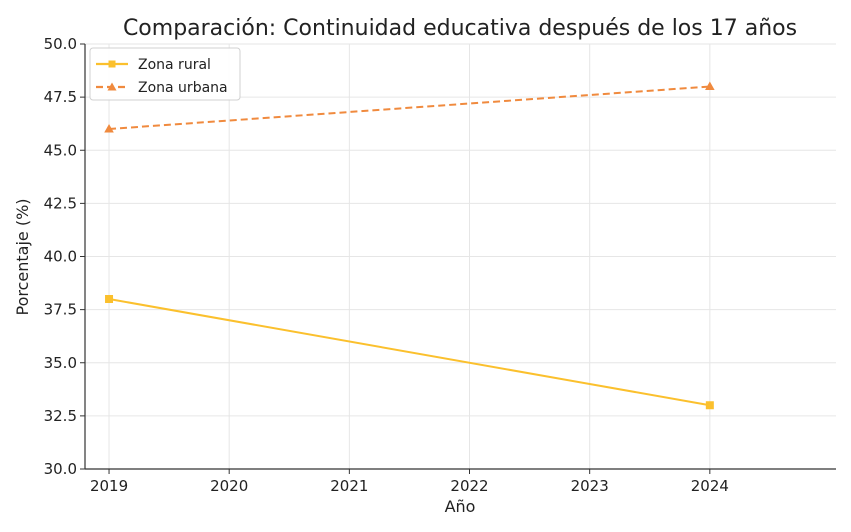  I want to click on y-tick-label: 32.5, so click(60, 416).